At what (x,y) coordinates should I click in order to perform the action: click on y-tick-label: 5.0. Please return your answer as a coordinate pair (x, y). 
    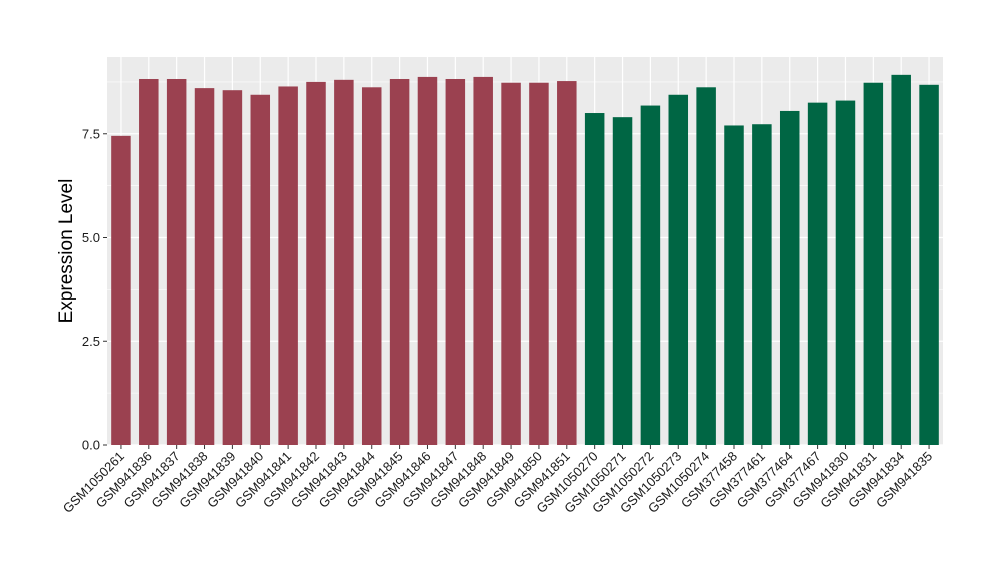
    Looking at the image, I should click on (91, 237).